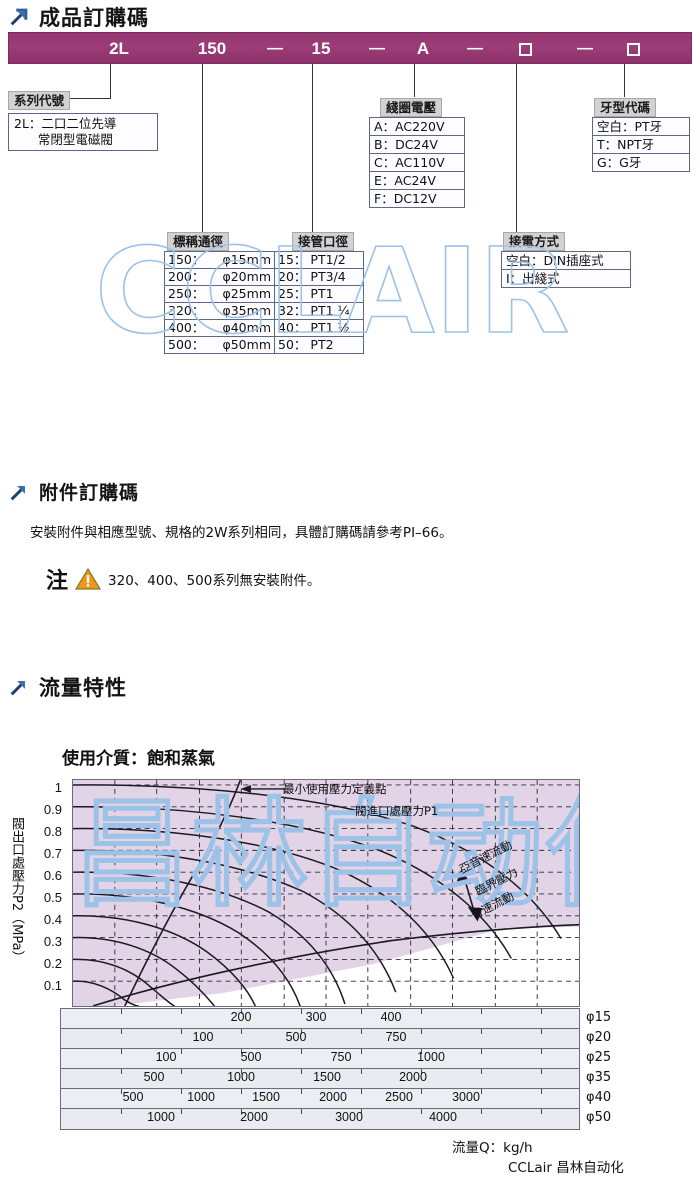  What do you see at coordinates (198, 241) in the screenshot?
I see `label-nominal-dia: 標稱通徑` at bounding box center [198, 241].